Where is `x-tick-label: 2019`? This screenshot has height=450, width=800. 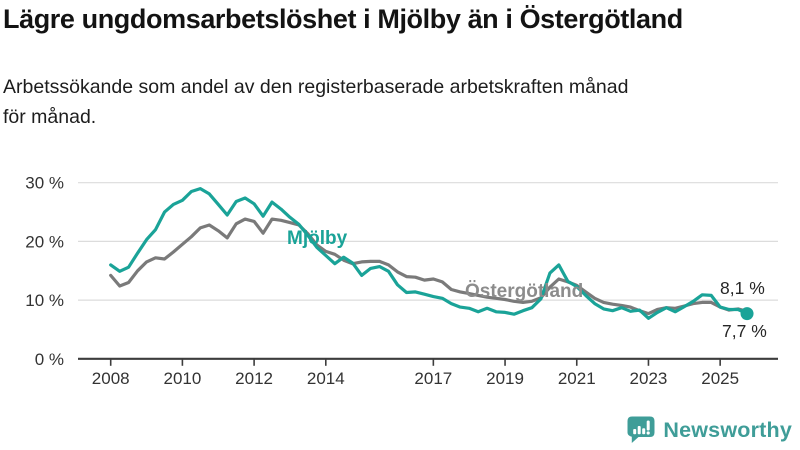
x-tick-label: 2019 is located at coordinates (505, 378).